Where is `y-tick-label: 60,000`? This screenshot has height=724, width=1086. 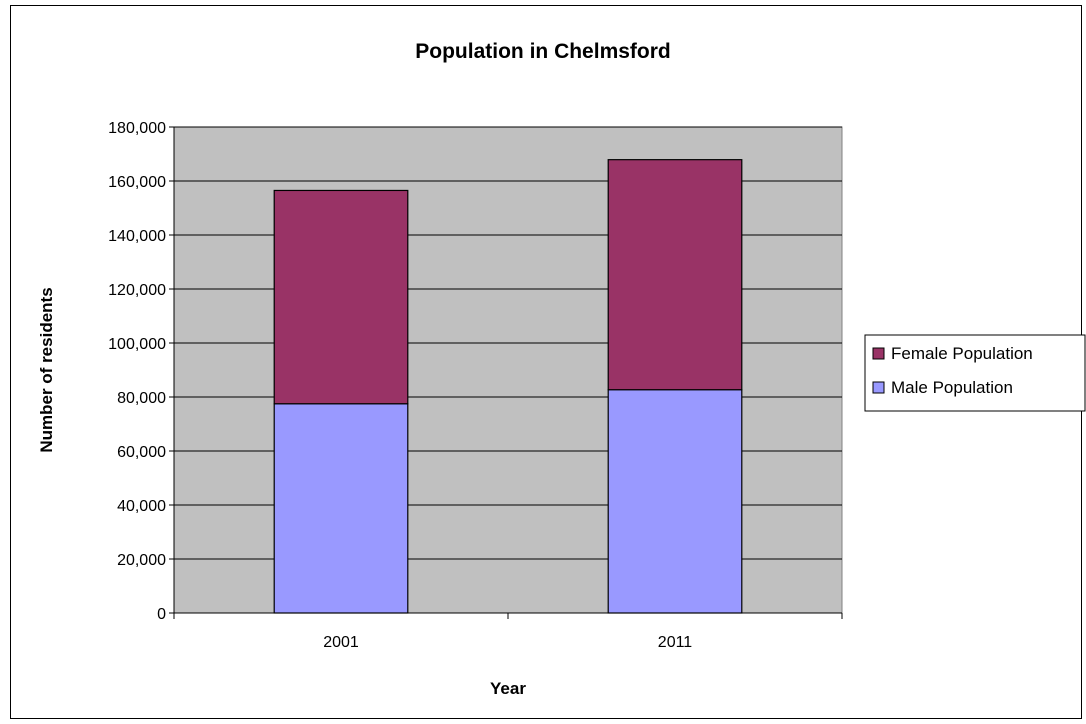 y-tick-label: 60,000 is located at coordinates (141, 452).